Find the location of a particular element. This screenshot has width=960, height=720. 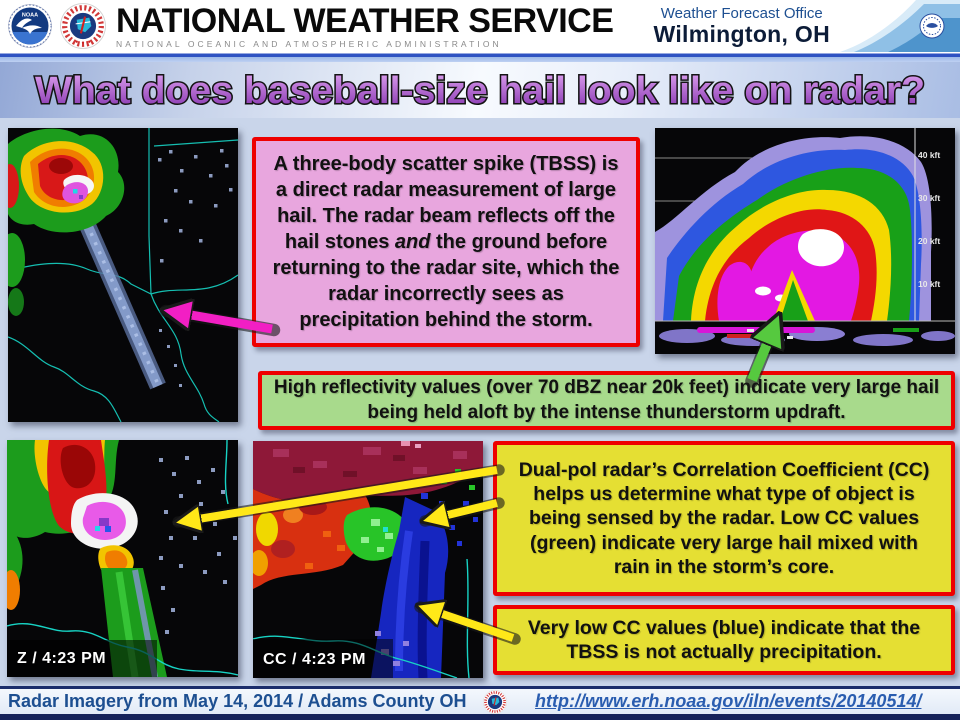

clutter-speckles is located at coordinates (195, 268).